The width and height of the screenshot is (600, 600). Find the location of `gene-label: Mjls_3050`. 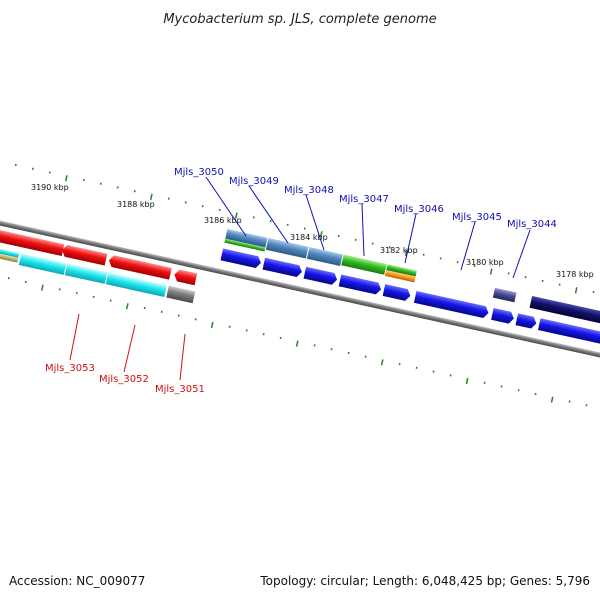

gene-label: Mjls_3050 is located at coordinates (199, 172).